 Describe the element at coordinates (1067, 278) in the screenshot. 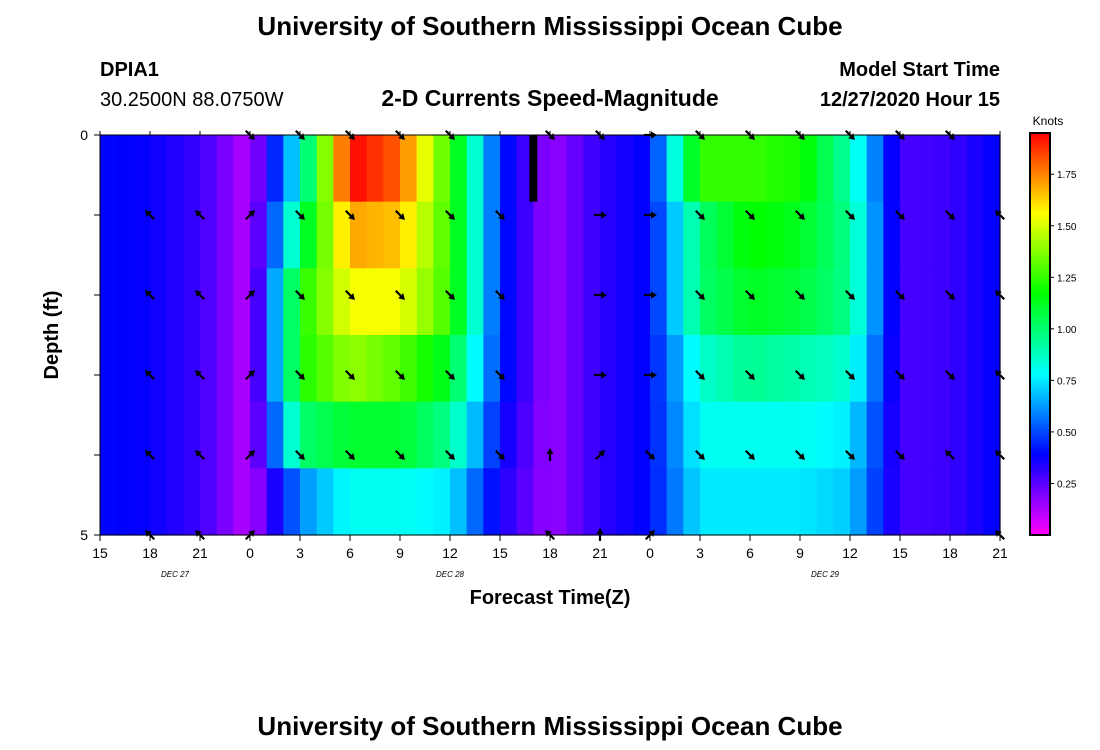

I see `colorbar-tick-label: 1.25` at that location.